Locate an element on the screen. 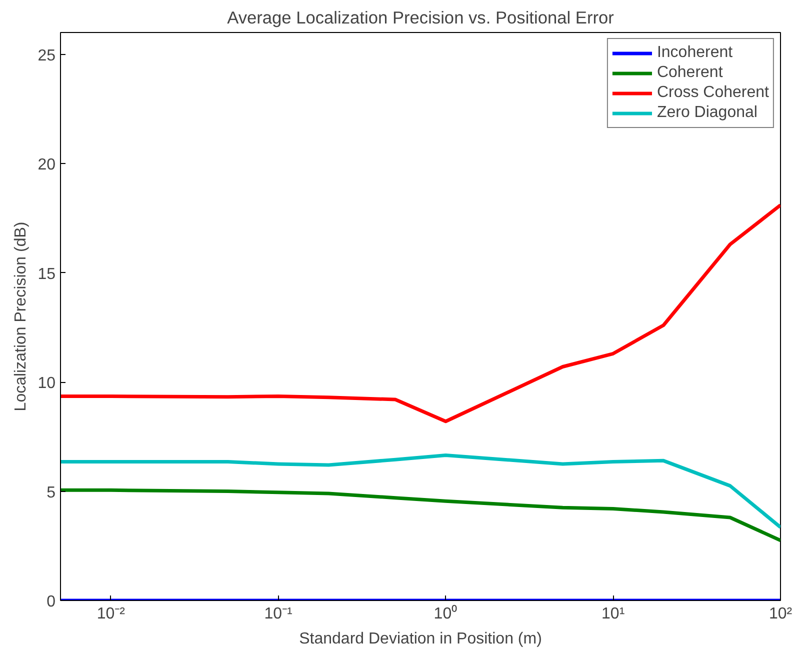  y-tick-label: 15 is located at coordinates (47, 274).